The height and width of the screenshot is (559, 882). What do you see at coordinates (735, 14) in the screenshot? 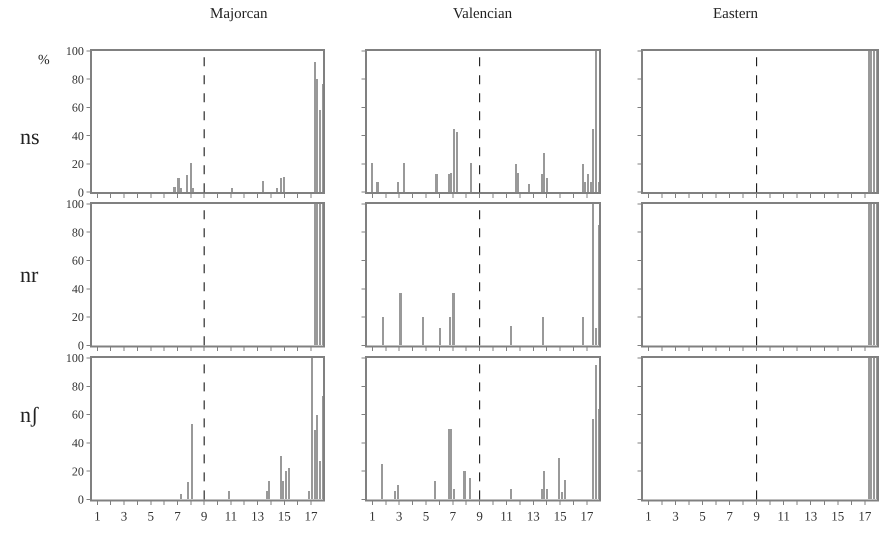
I see `chart-title: Eastern` at bounding box center [735, 14].